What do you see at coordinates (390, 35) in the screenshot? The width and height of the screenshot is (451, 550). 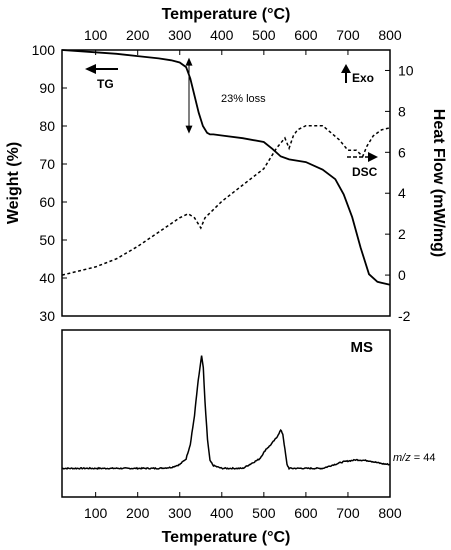 I see `top-x-tick-label: 800` at bounding box center [390, 35].